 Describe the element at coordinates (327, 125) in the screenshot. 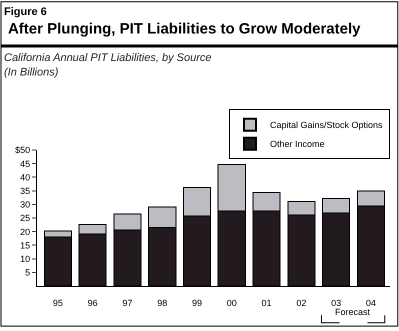

I see `legend-label: Capital Gains/Stock Options` at that location.